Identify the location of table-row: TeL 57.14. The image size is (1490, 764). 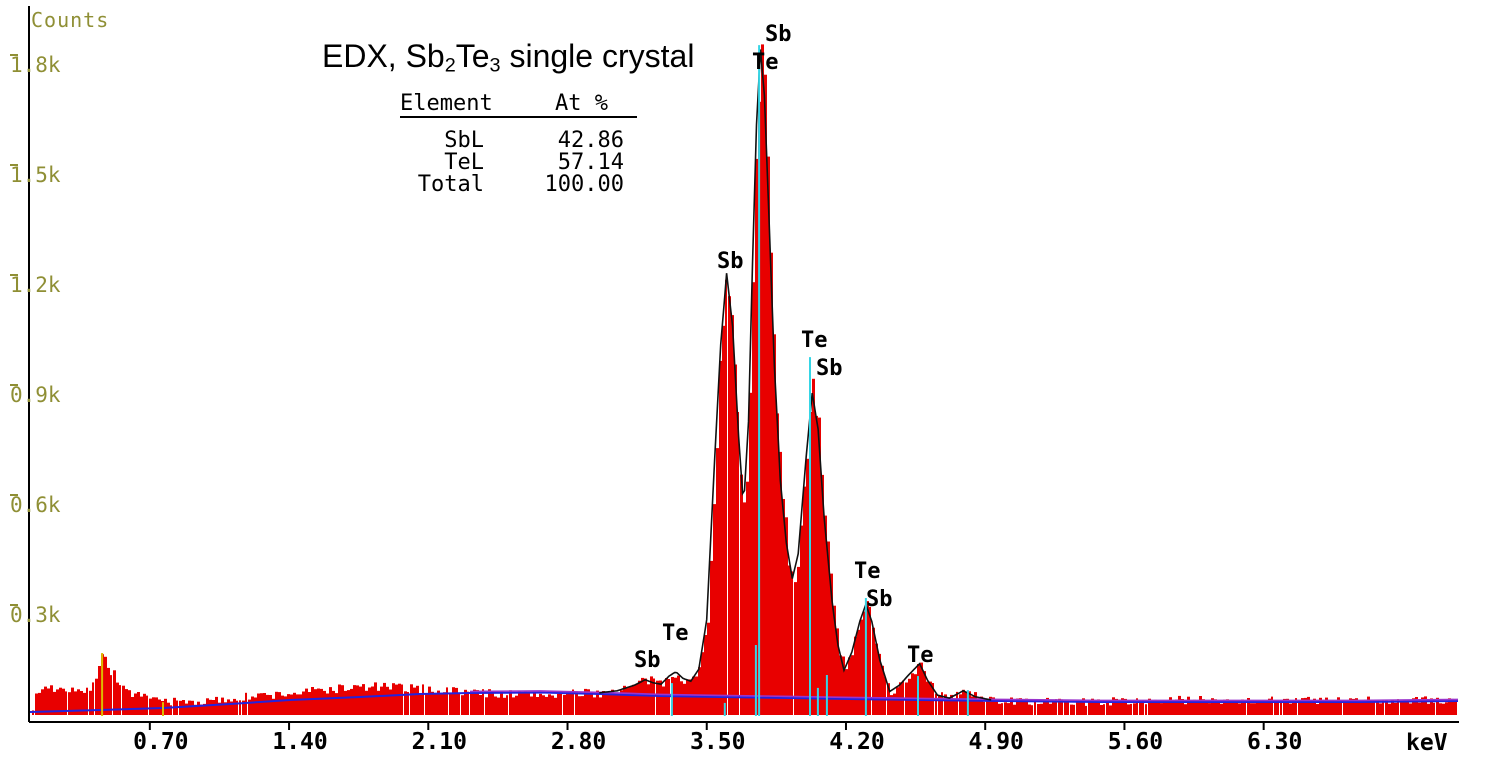
(520, 163).